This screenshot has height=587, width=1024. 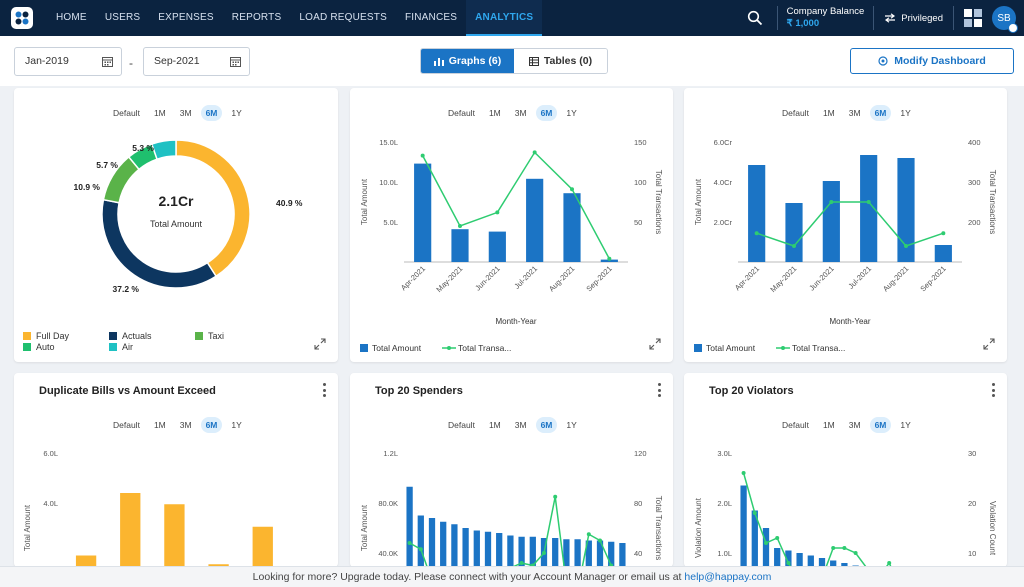 I want to click on y2-tick-label: 40, so click(x=638, y=553).